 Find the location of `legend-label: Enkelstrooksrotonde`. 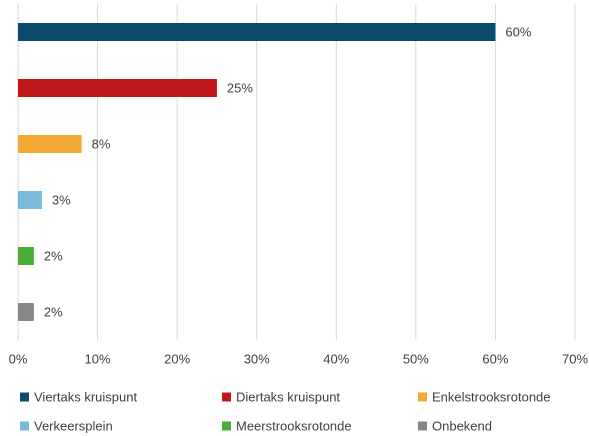

legend-label: Enkelstrooksrotonde is located at coordinates (491, 396).